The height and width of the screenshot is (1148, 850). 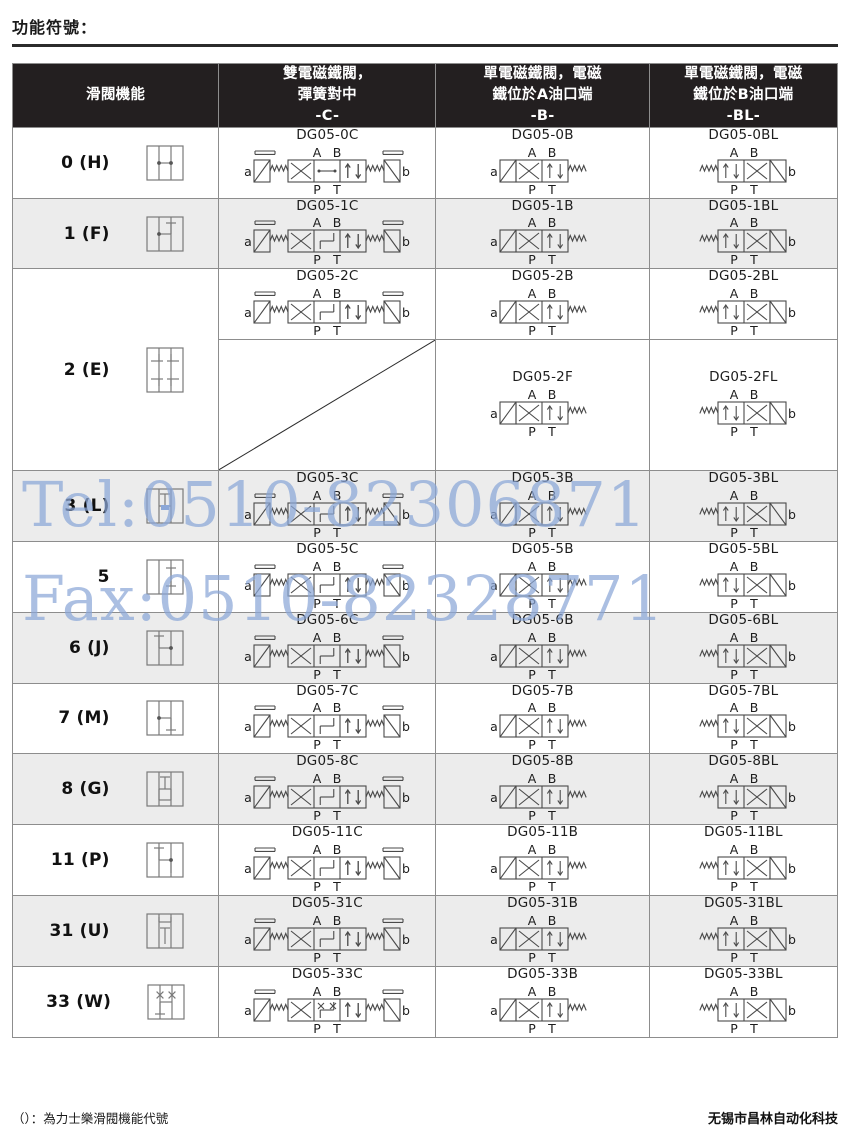 I want to click on header-b-line1: 單電磁鐵閥，電磁, so click(x=542, y=74).